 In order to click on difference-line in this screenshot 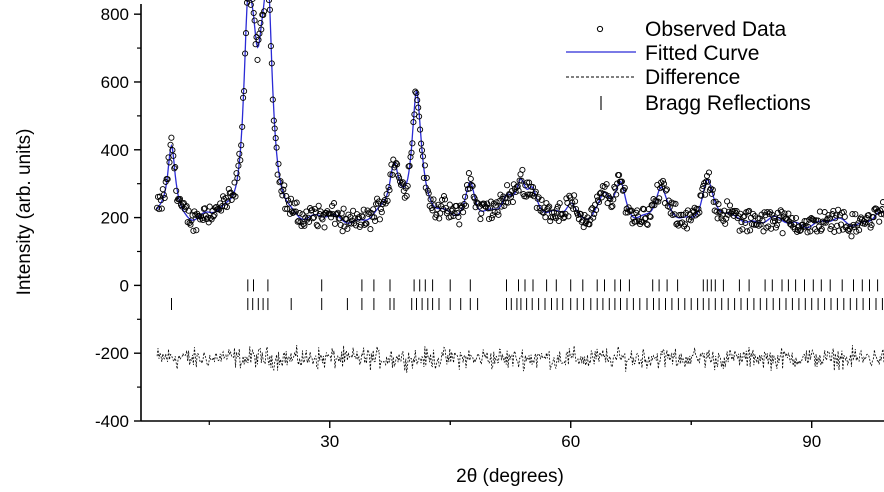, I will do `click(520, 359)`.